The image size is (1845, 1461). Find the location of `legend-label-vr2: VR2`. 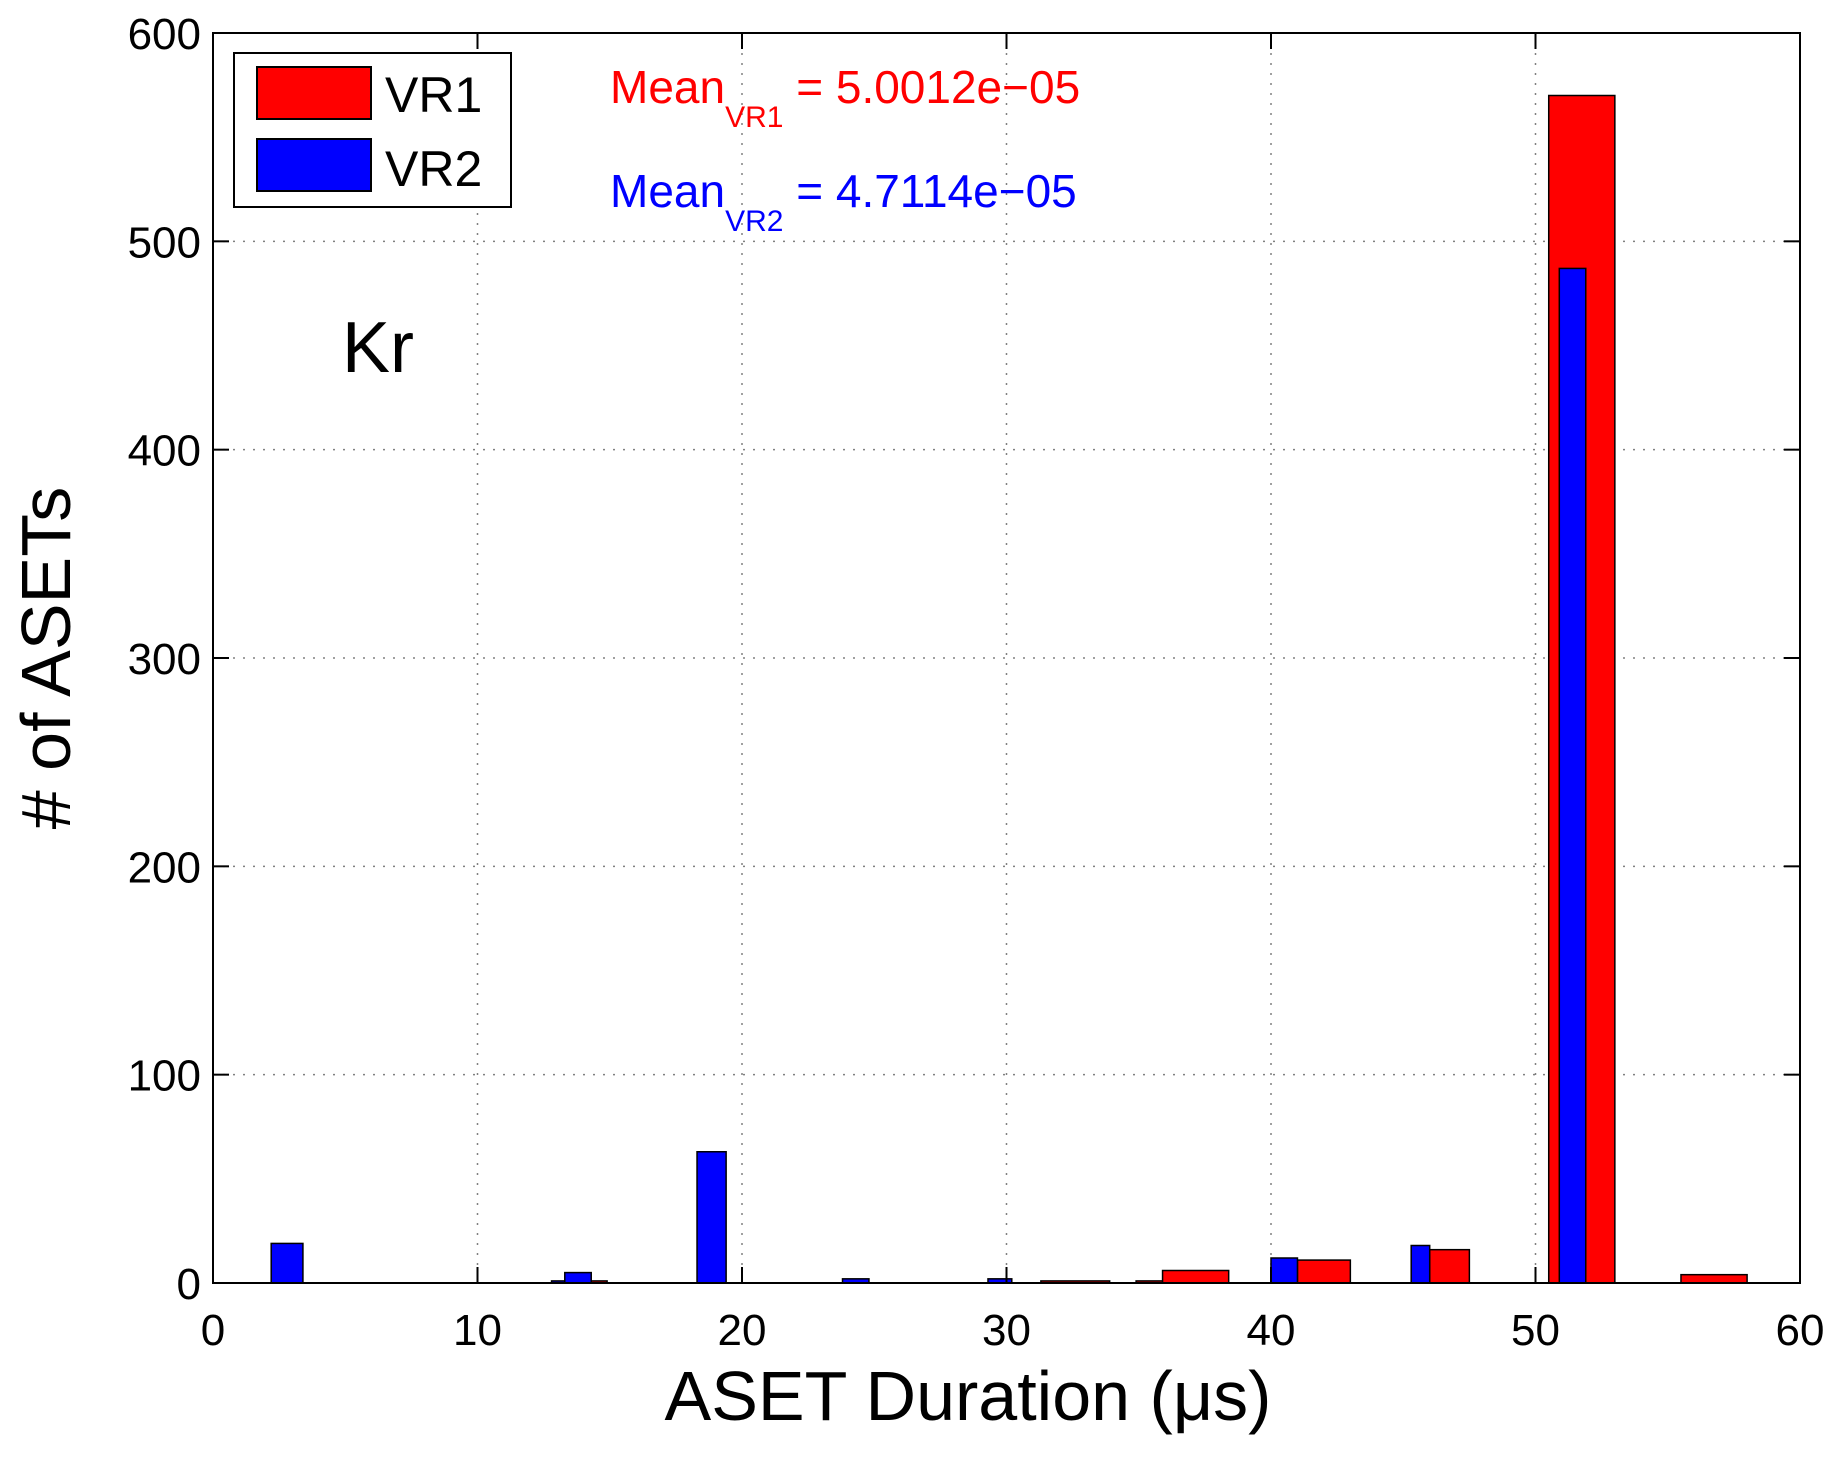

legend-label-vr2: VR2 is located at coordinates (433, 169).